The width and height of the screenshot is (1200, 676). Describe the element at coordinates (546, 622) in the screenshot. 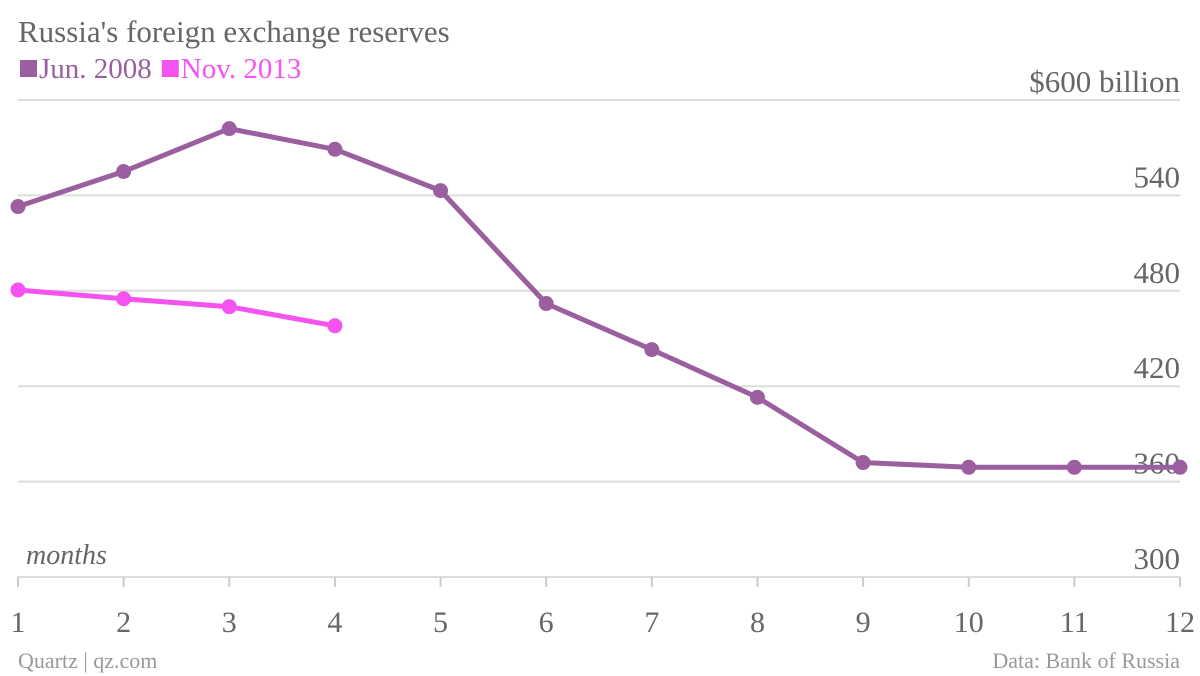

I see `x-tick-label: 6` at that location.